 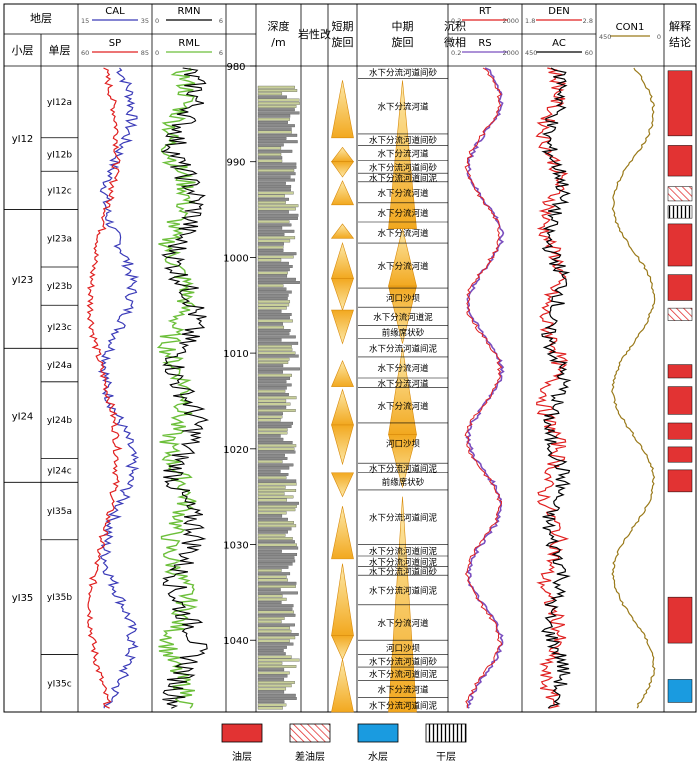 What do you see at coordinates (446, 733) in the screenshot?
I see `legend-dry-swatch` at bounding box center [446, 733].